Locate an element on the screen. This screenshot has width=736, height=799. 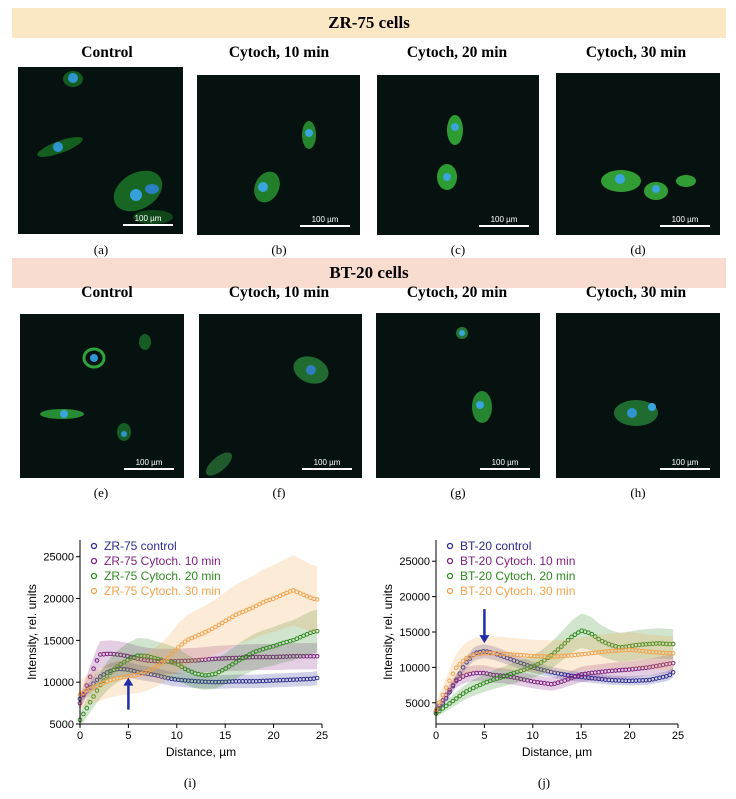
header-10min-zr75: Cytoch, 10 min is located at coordinates (279, 52).